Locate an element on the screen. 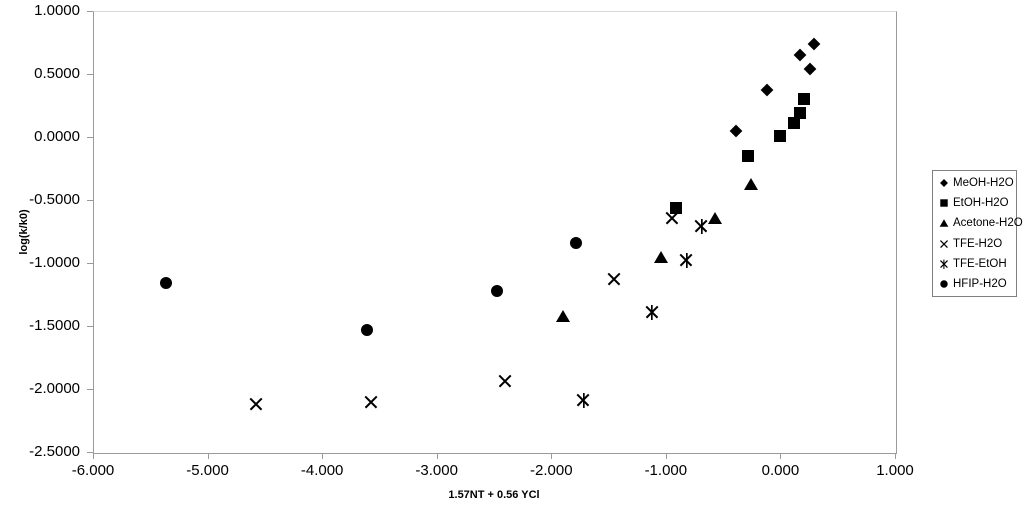  legend-item: MeOH-H2O is located at coordinates (974, 183).